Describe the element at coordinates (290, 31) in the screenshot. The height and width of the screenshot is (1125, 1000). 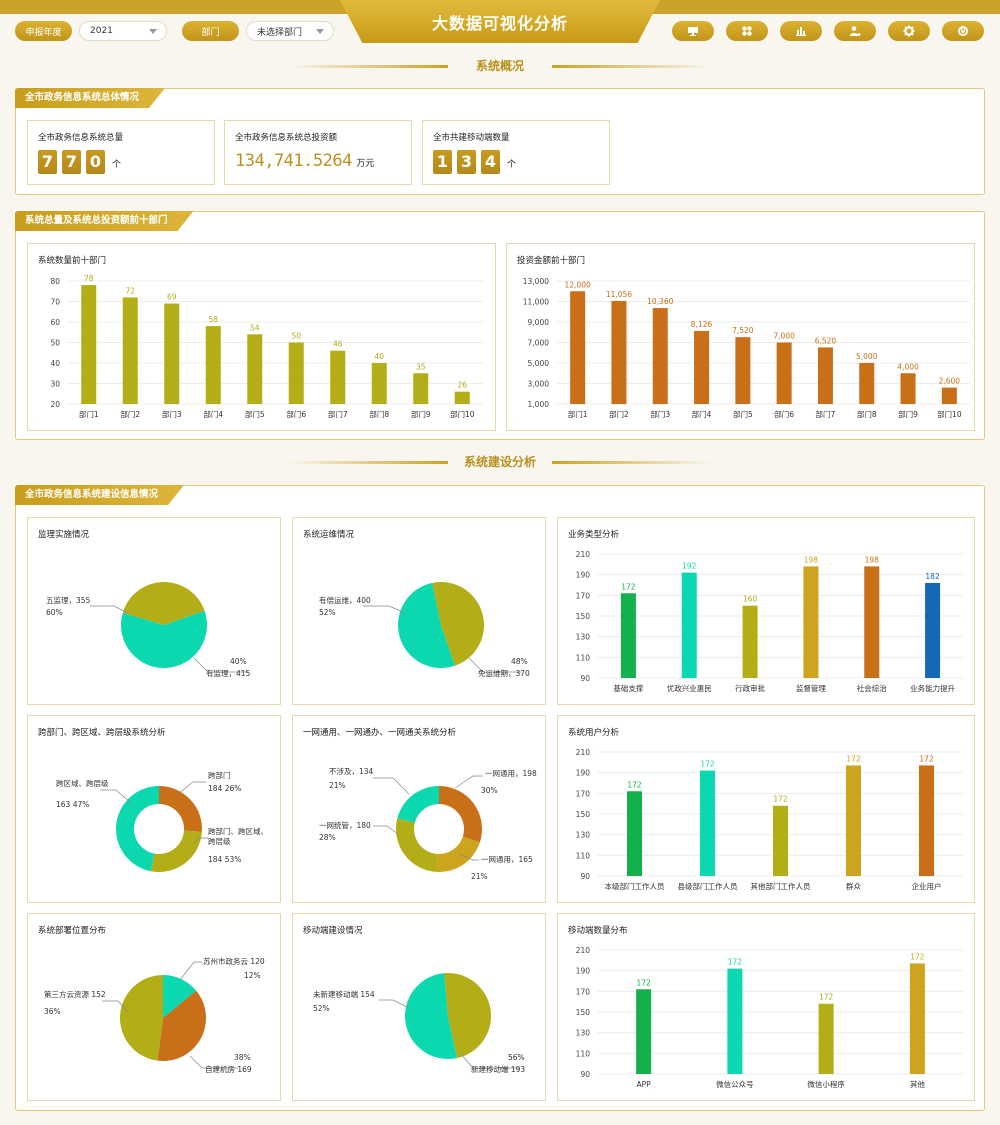
I see `dept-select: 未选择部门` at that location.